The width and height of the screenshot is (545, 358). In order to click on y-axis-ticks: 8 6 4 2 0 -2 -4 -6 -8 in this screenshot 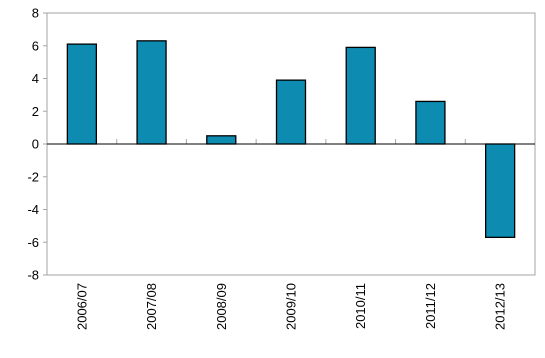, I will do `click(37, 144)`.